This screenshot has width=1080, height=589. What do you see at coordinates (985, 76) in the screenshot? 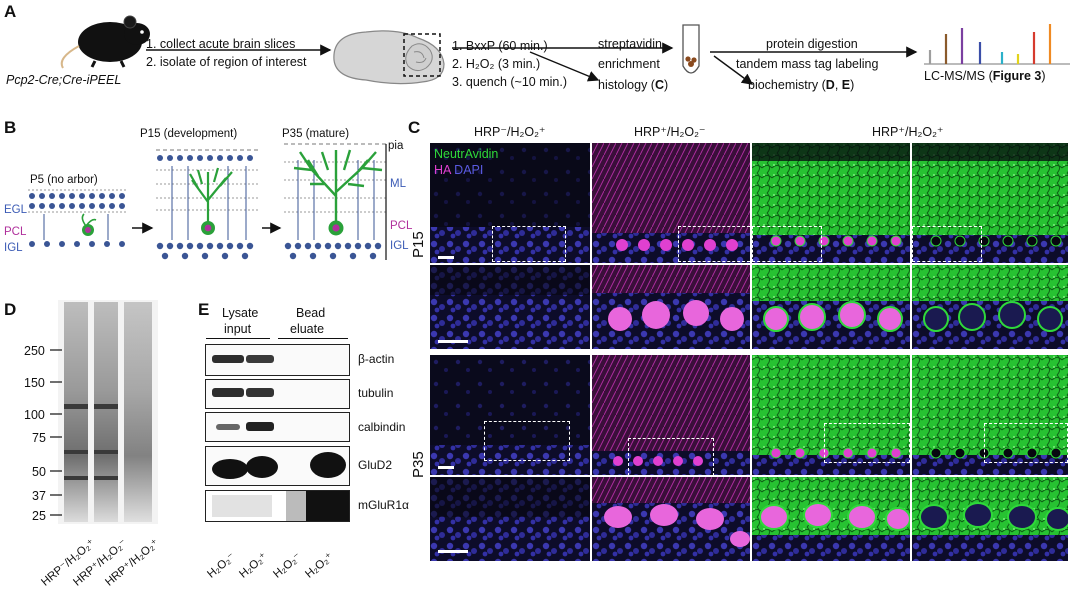
I see `lcms-label: LC-MS/MS (Figure 3)` at bounding box center [985, 76].